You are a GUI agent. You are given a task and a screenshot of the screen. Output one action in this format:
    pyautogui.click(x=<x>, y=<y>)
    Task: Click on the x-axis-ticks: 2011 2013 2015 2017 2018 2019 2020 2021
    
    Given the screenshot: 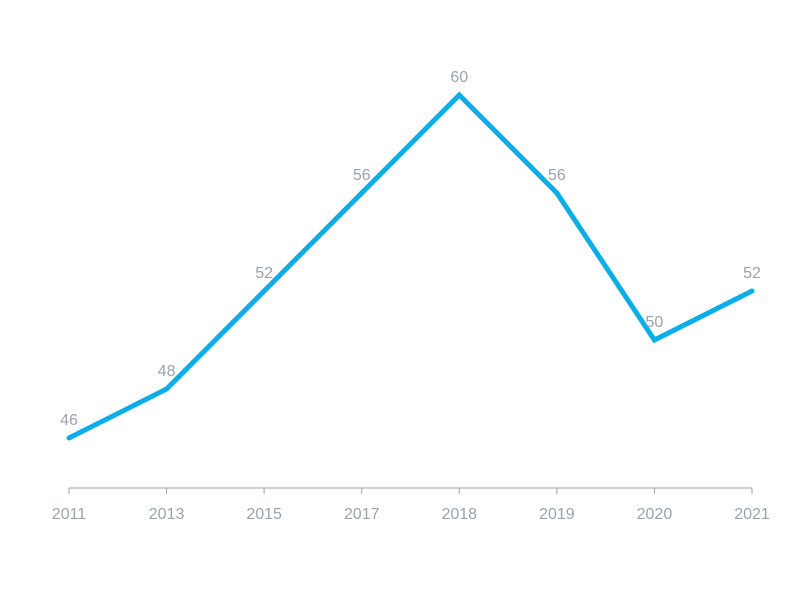 What is the action you would take?
    pyautogui.click(x=411, y=505)
    